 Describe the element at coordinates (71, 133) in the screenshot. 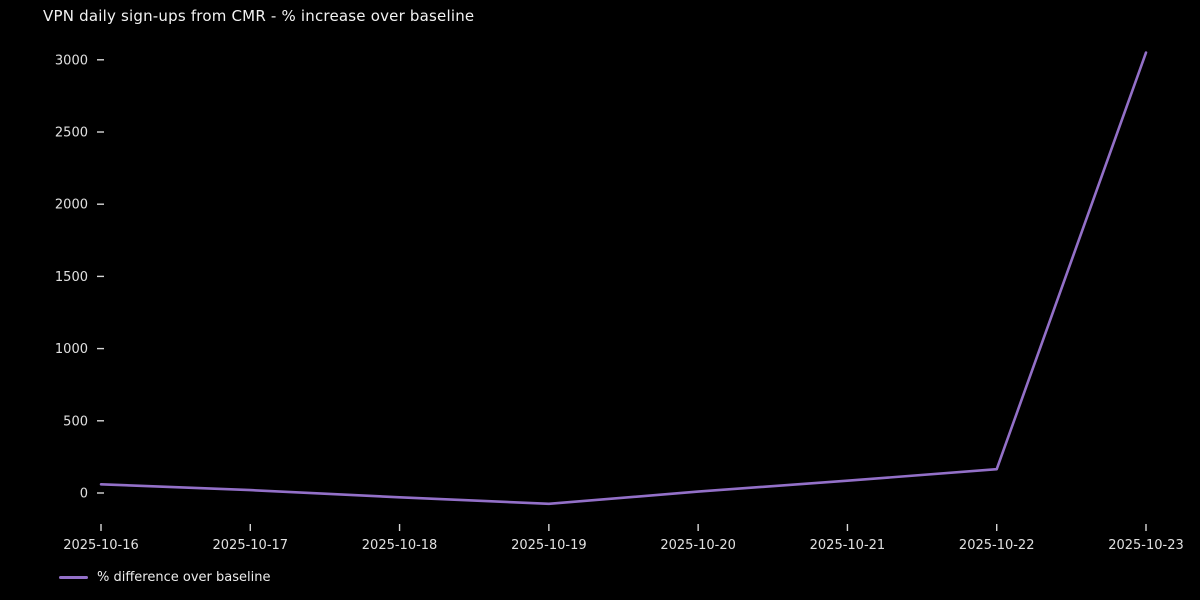

I see `y-tick-label: 2500` at that location.